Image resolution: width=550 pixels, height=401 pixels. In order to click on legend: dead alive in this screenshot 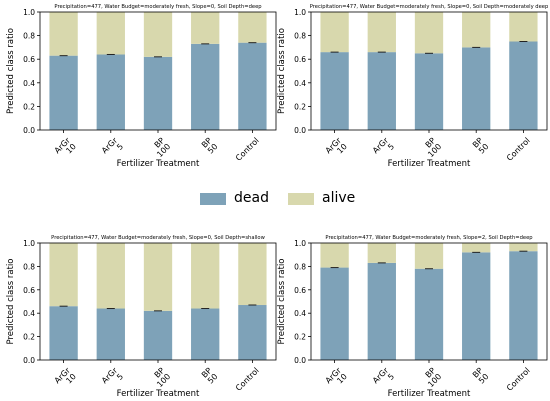, I will do `click(280, 199)`.